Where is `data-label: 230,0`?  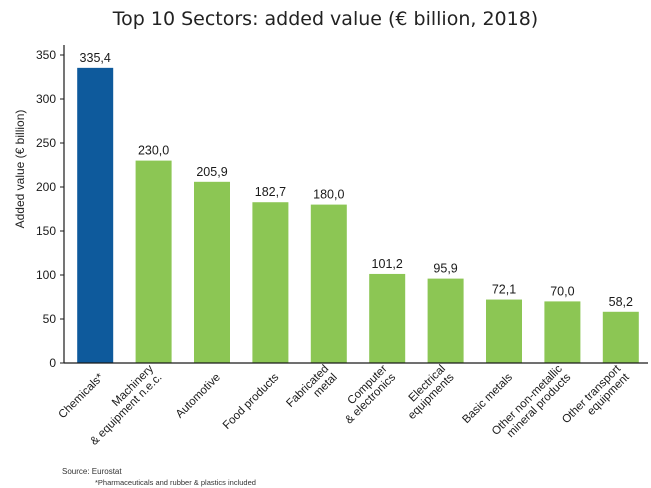 data-label: 230,0 is located at coordinates (153, 151).